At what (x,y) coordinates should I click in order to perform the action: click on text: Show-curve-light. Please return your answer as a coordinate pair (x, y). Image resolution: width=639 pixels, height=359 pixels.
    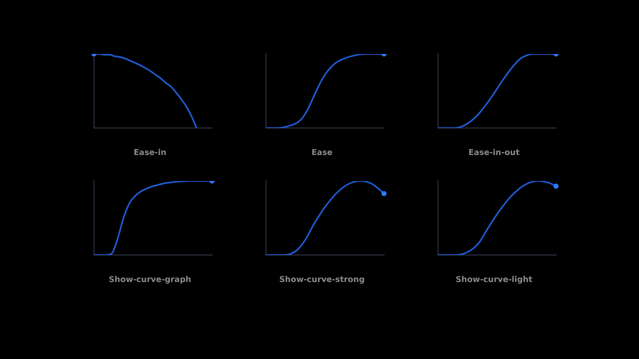
    Looking at the image, I should click on (494, 279).